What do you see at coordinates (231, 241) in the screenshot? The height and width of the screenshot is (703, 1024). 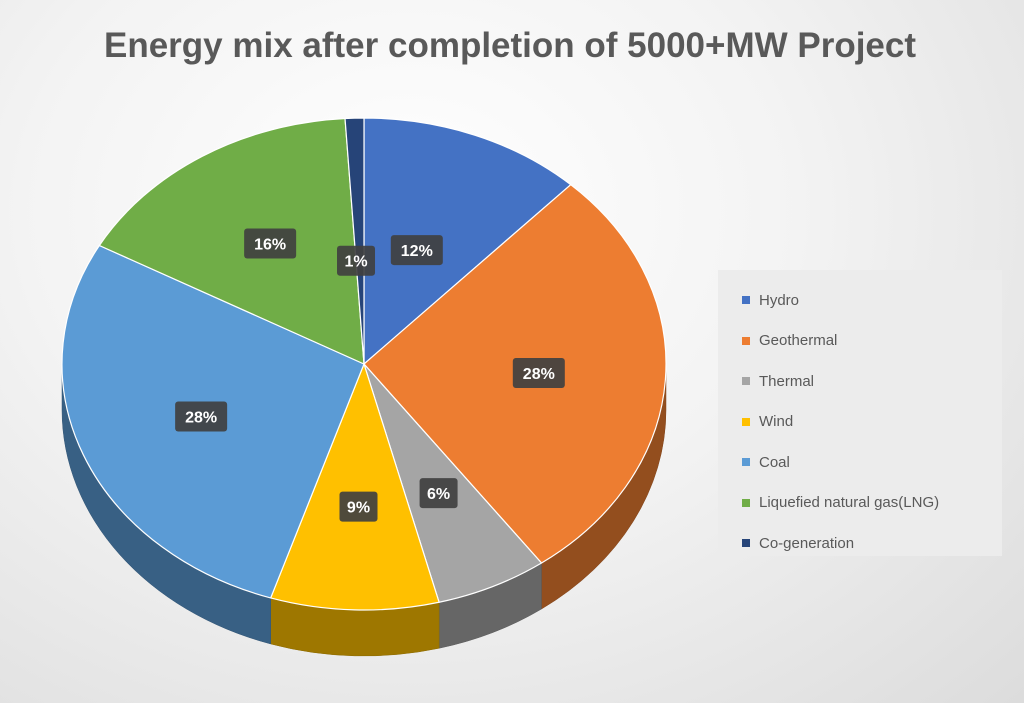 I see `pie-slice-liquefied-natural-gas-lng` at bounding box center [231, 241].